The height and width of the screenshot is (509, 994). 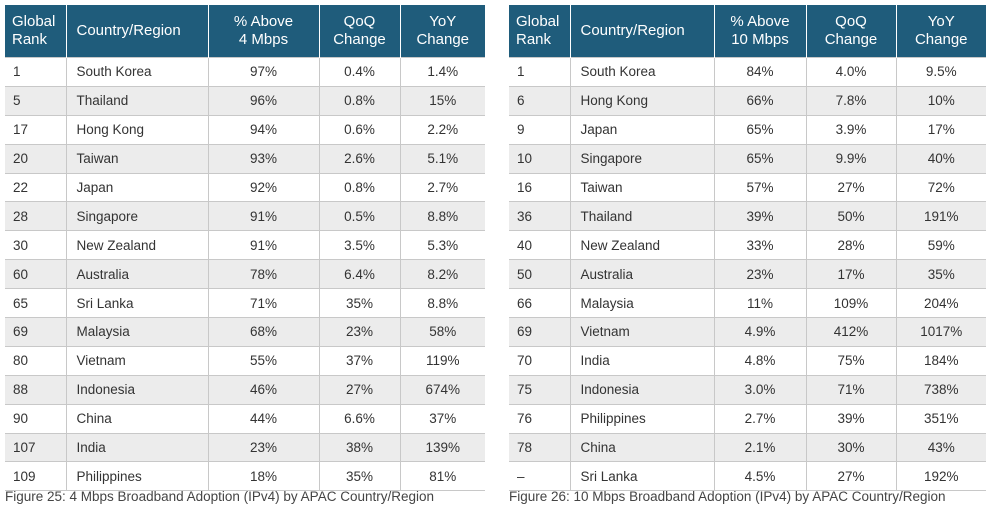 I want to click on rank-cell: 70, so click(x=540, y=361).